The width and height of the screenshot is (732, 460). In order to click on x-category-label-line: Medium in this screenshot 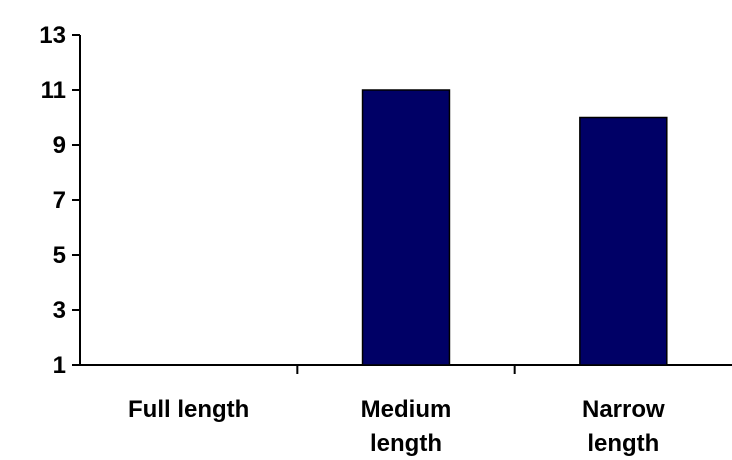, I will do `click(406, 409)`.